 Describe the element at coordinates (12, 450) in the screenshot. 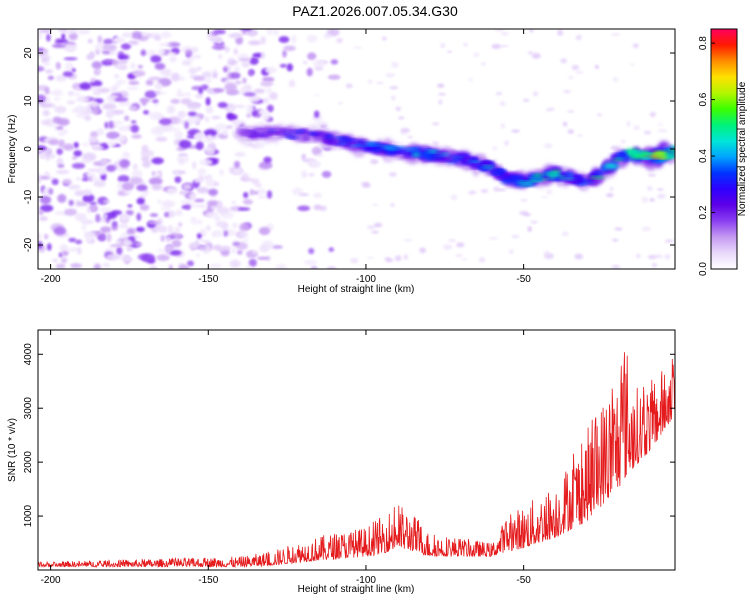

I see `snr-y-label: SNR (10 * v/v)` at that location.